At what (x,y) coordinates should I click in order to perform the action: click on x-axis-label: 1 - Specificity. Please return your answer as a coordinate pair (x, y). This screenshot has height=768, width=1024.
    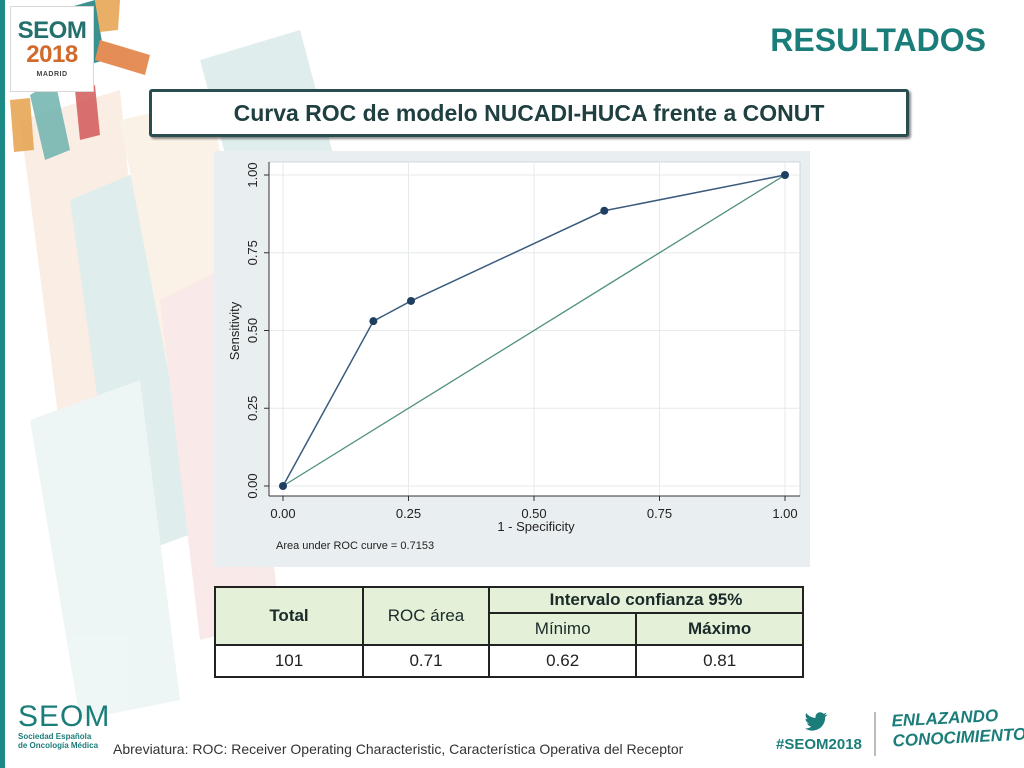
    Looking at the image, I should click on (536, 526).